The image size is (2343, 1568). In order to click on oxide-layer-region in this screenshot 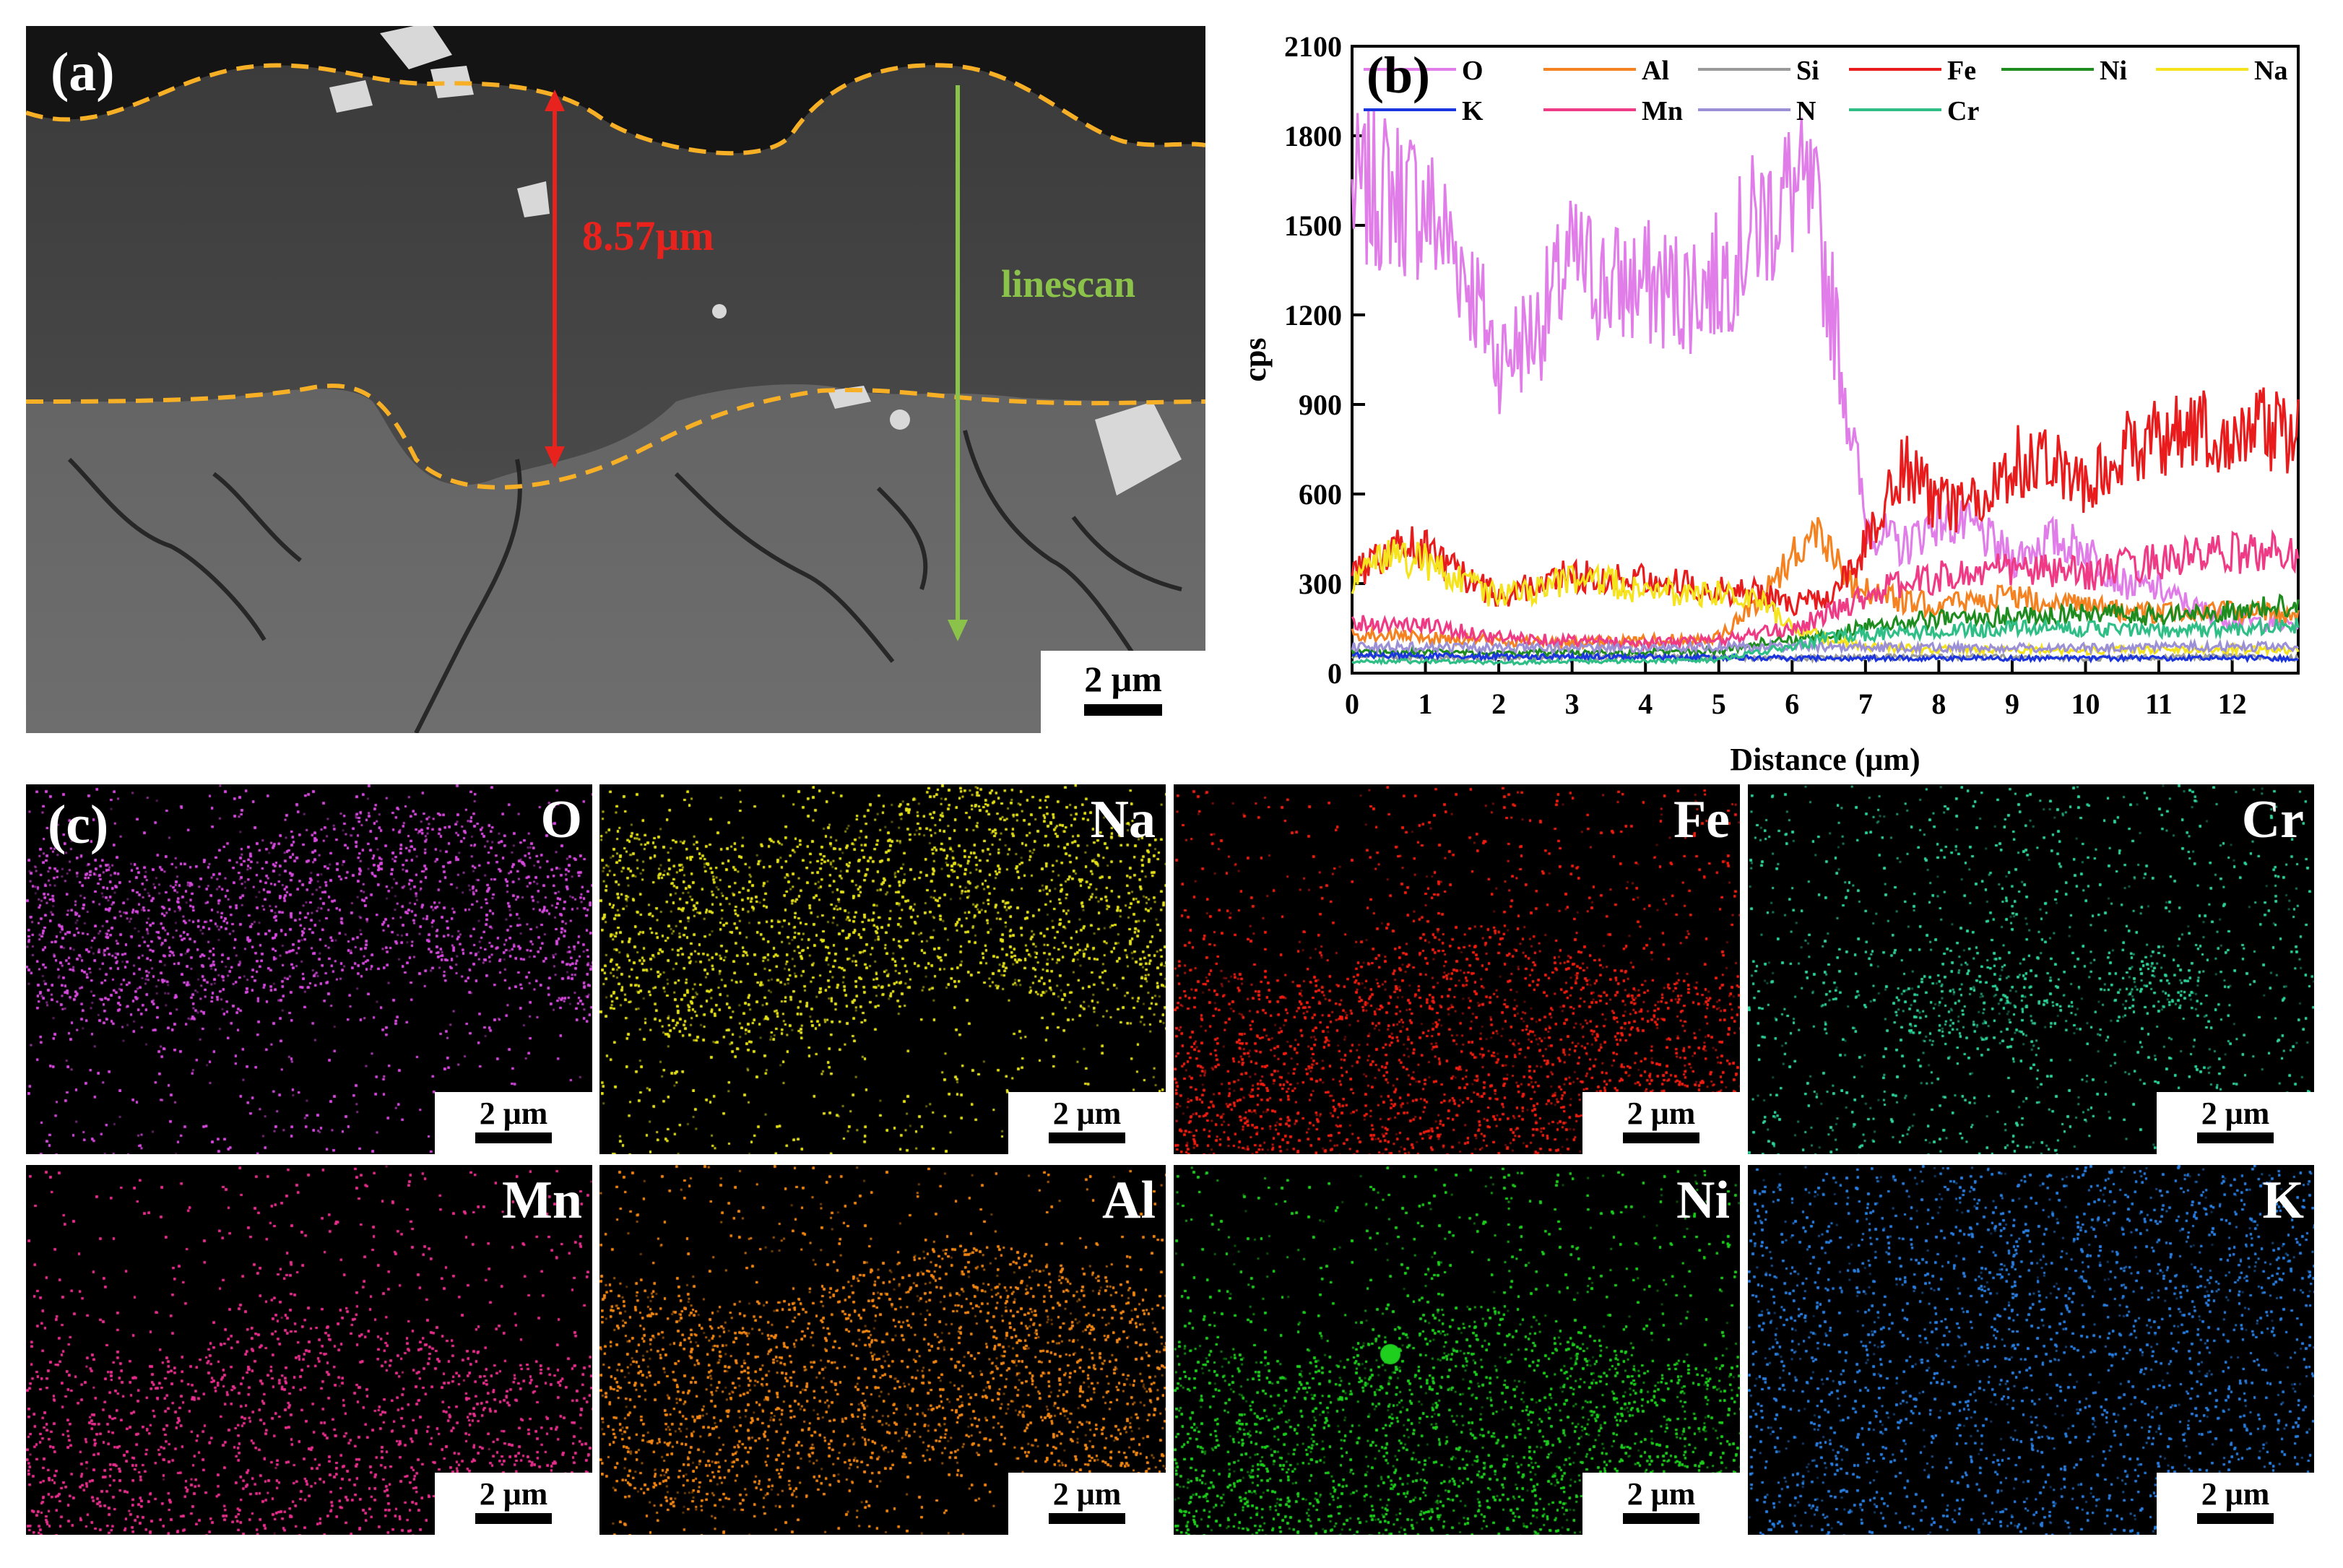, I will do `click(615, 275)`.